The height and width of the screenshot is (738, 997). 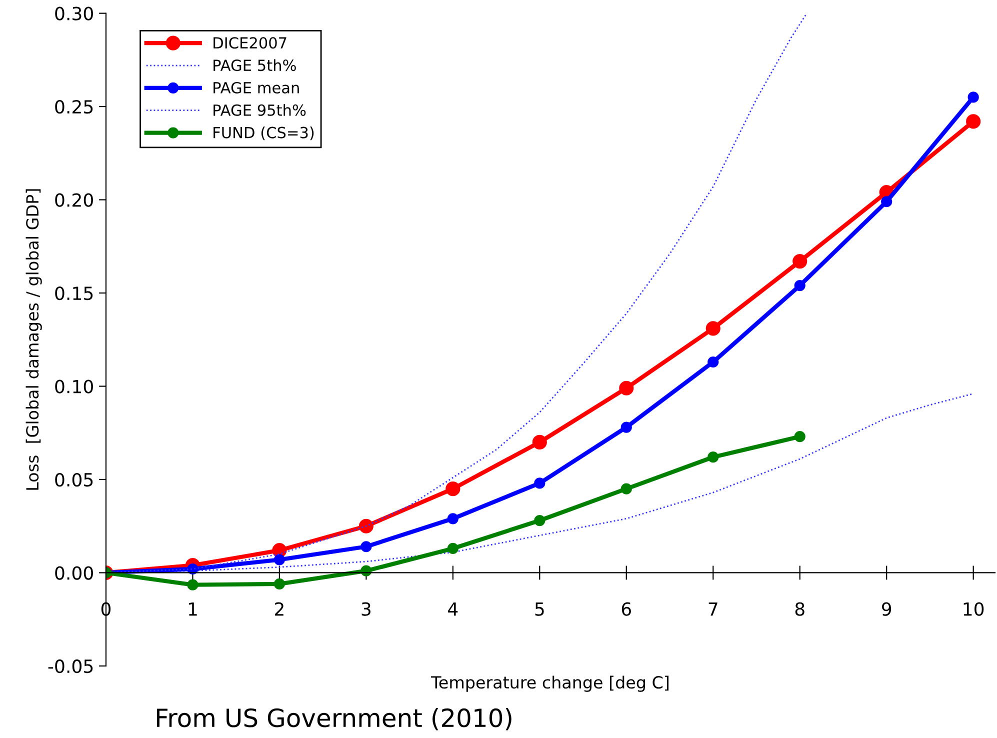 I want to click on y-tick-label: 0.00, so click(x=74, y=573).